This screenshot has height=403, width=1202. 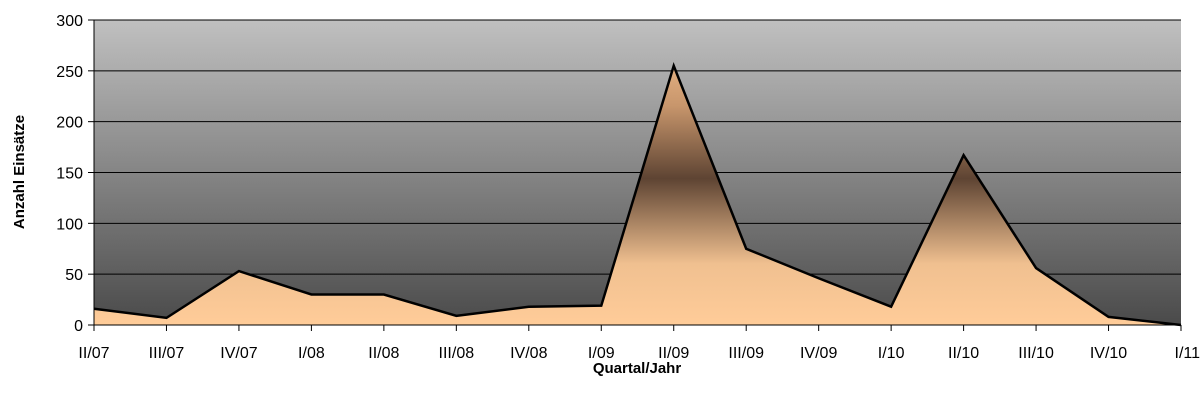 I want to click on y-axis-ticks: 0 50 100 150 200 250 300, so click(x=75, y=174).